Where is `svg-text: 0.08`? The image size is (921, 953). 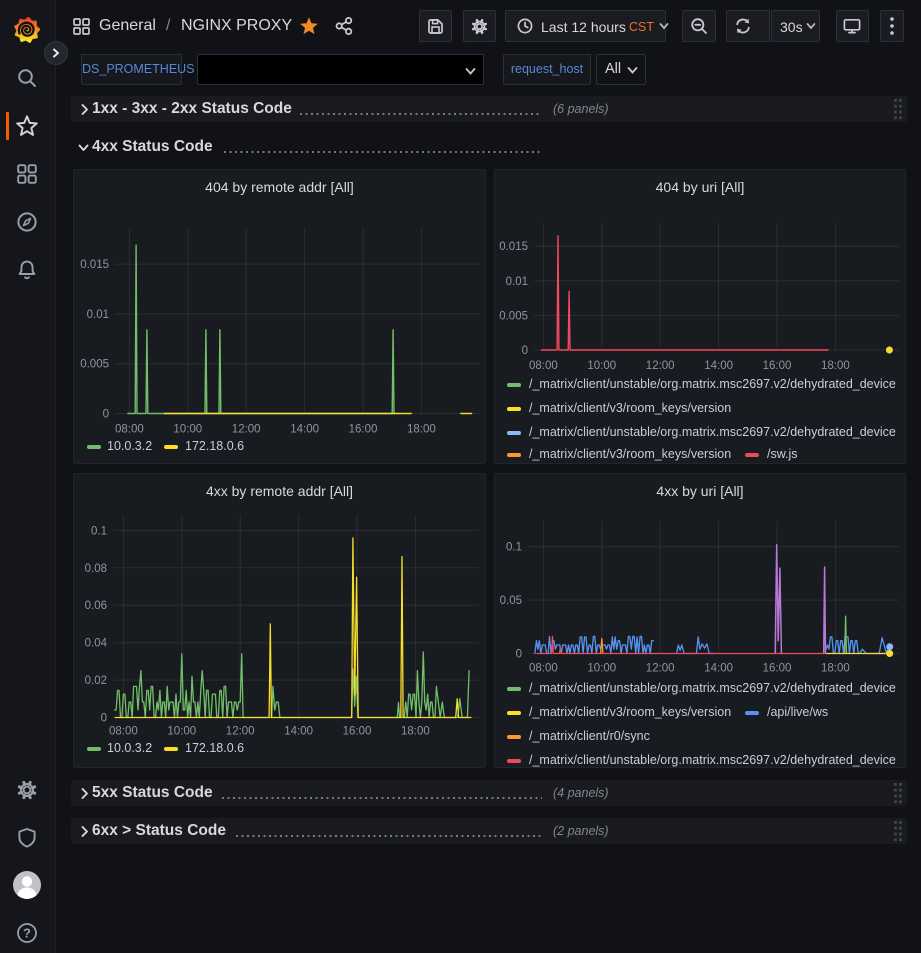 svg-text: 0.08 is located at coordinates (96, 569).